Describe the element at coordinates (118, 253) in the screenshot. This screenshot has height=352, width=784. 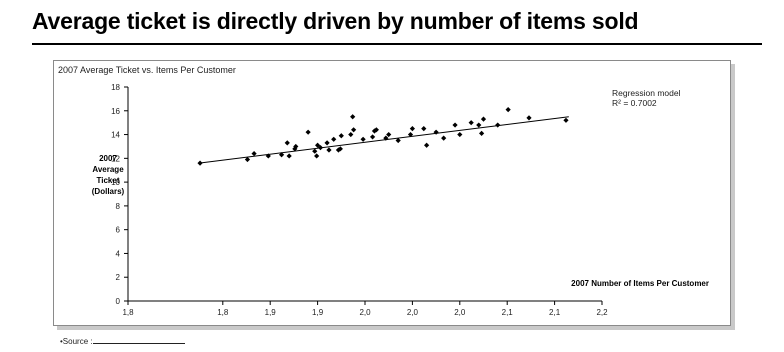
I see `y-tick-label: 4` at that location.